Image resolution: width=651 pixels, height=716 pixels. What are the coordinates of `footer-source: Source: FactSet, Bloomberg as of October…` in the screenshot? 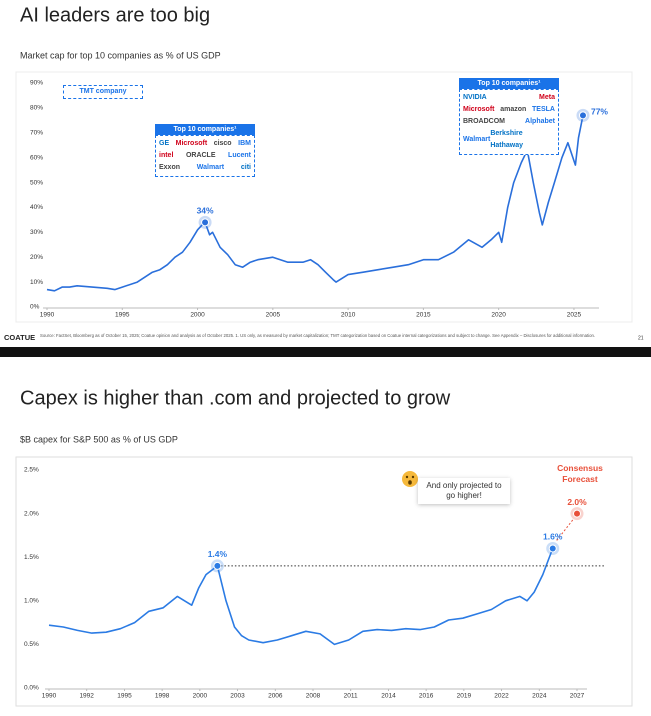 It's located at (318, 335).